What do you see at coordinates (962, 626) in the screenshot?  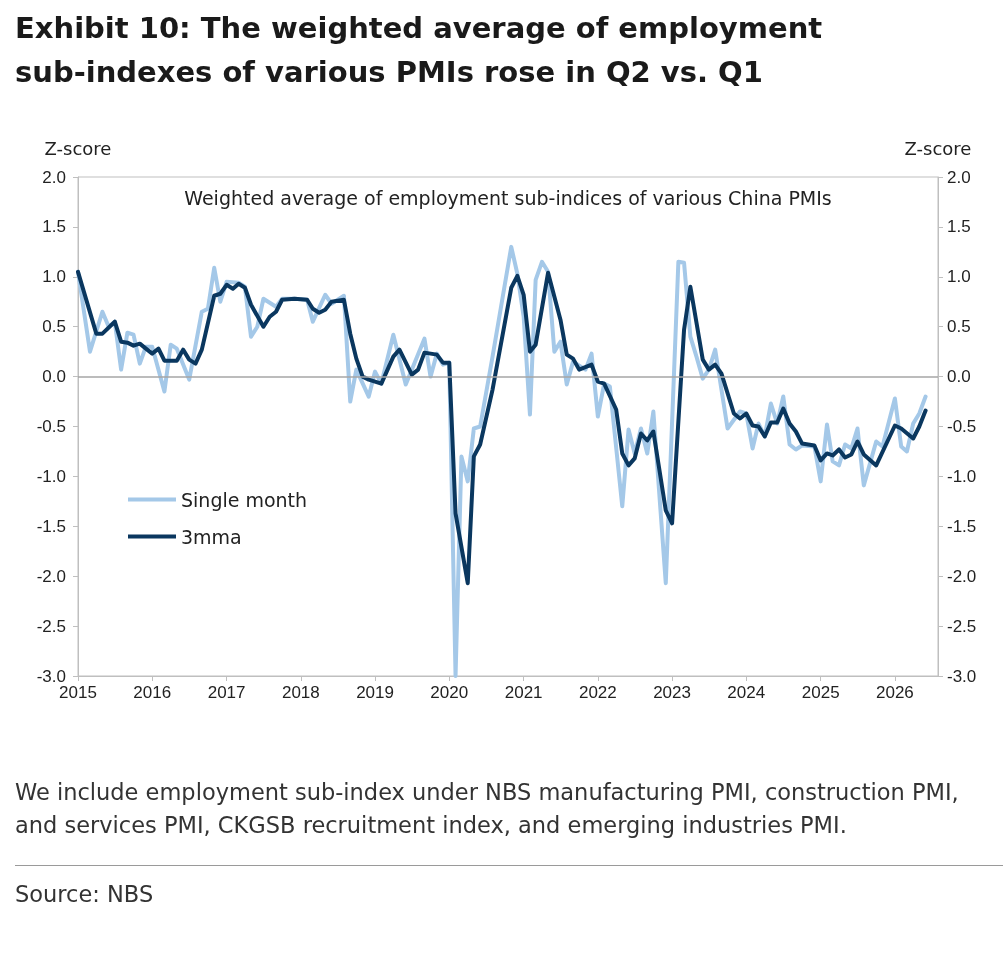 I see `y2-tick-label: -2.5` at bounding box center [962, 626].